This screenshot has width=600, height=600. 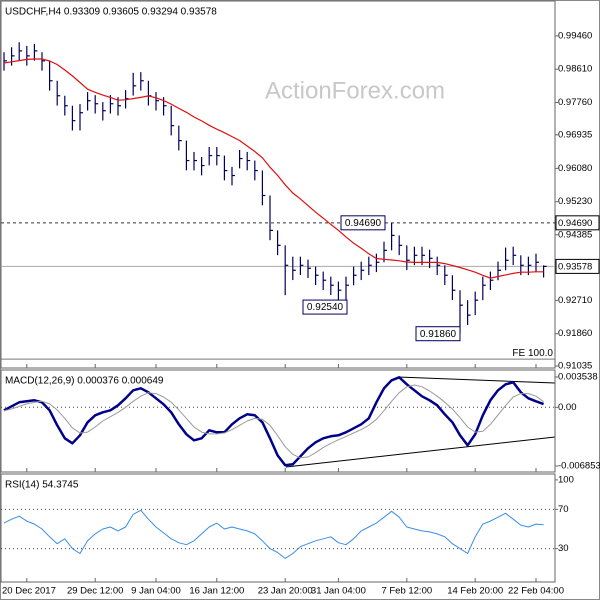 I want to click on annotation-label: 0.92540, so click(x=325, y=307).